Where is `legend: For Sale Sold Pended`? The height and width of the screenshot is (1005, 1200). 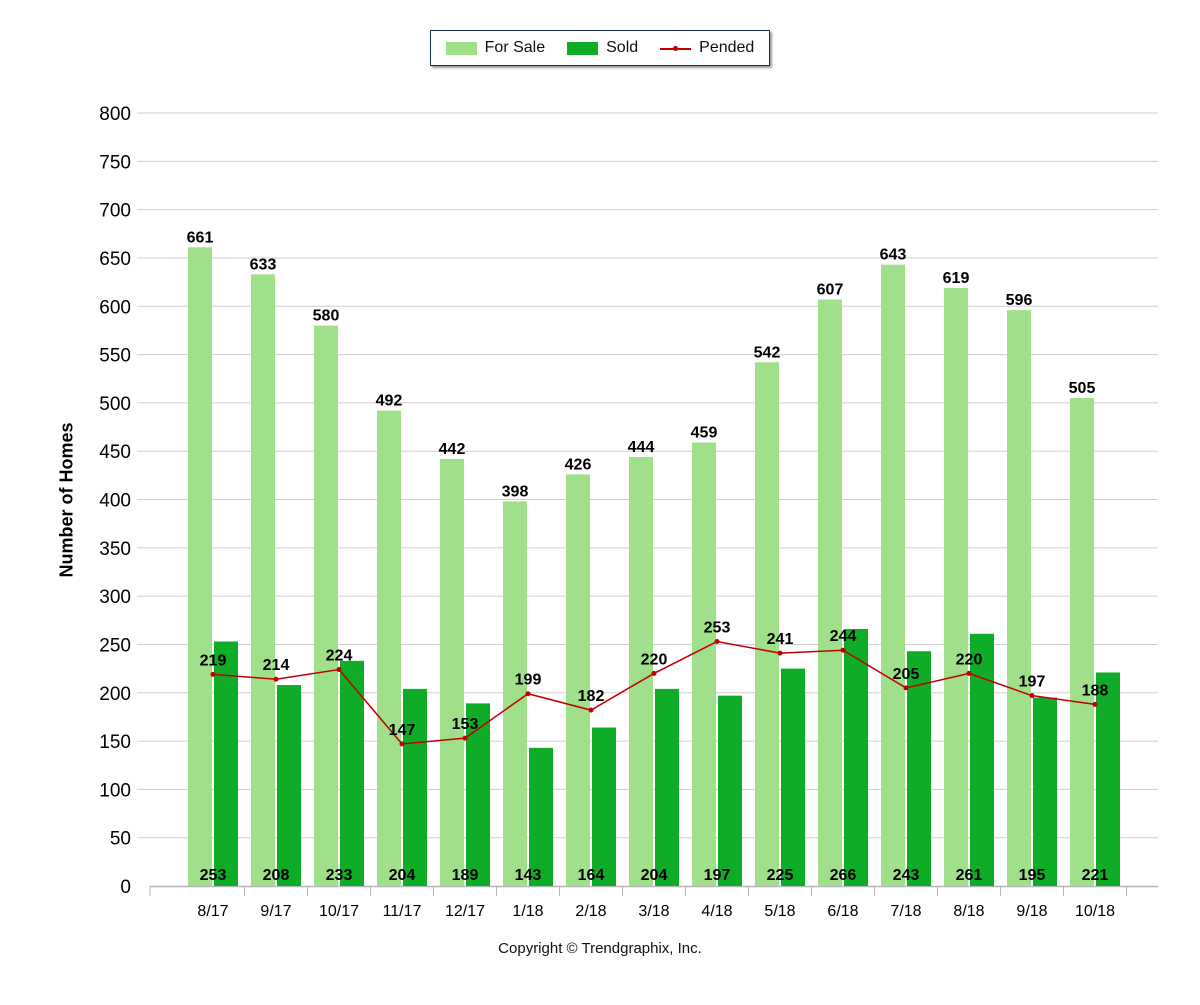
legend: For Sale Sold Pended is located at coordinates (600, 48).